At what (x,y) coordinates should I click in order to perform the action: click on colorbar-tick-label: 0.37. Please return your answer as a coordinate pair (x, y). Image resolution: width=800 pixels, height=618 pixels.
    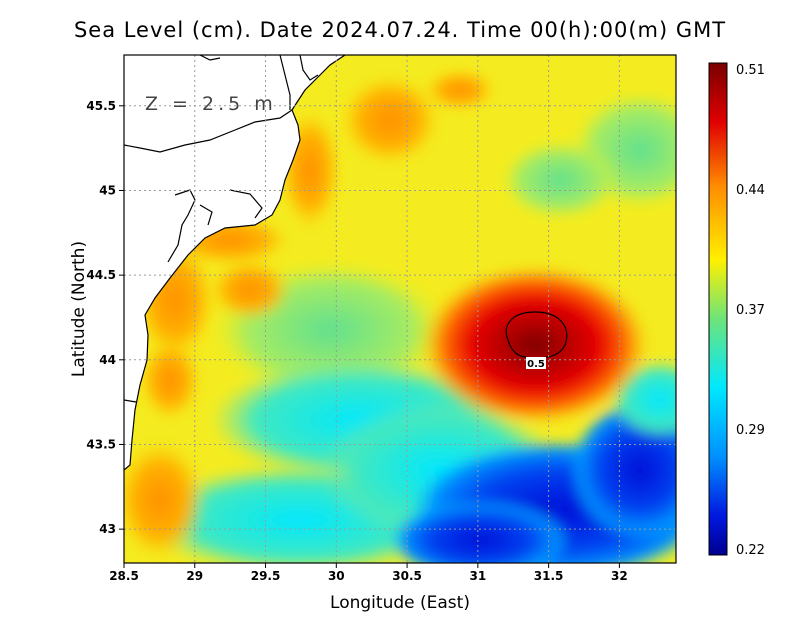
    Looking at the image, I should click on (750, 310).